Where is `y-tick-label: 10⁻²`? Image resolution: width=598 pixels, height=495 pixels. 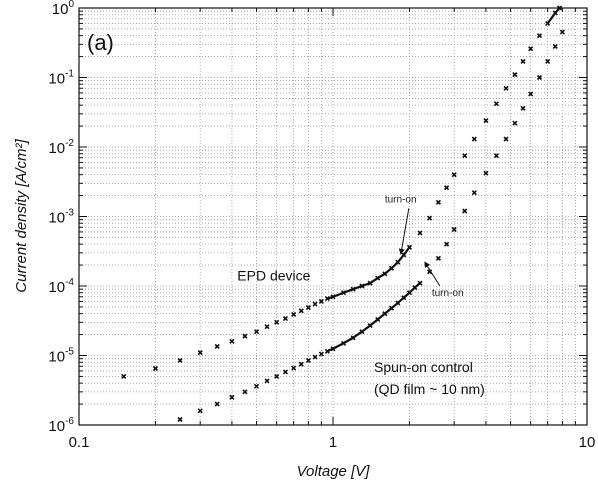
y-tick-label: 10⁻² is located at coordinates (61, 147).